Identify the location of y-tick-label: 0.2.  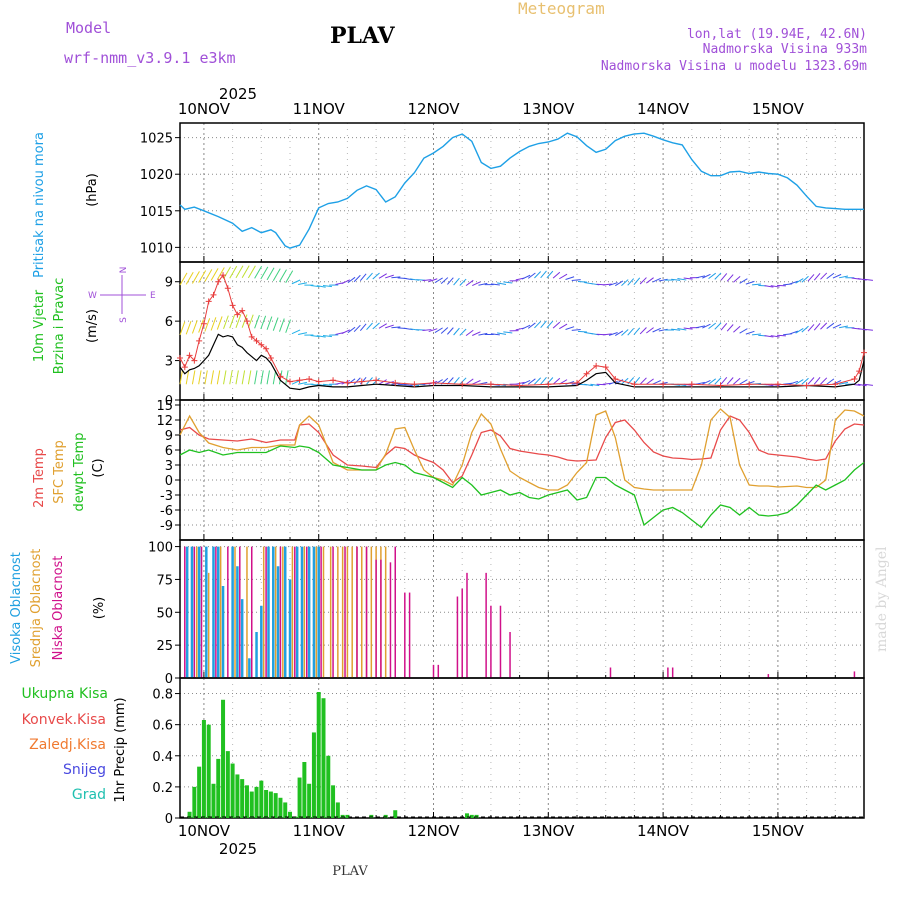
(162, 788).